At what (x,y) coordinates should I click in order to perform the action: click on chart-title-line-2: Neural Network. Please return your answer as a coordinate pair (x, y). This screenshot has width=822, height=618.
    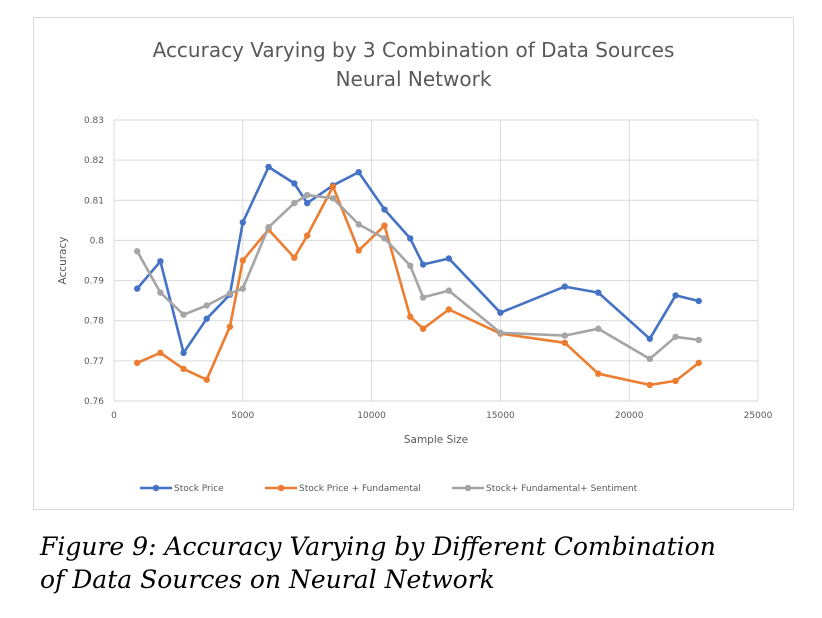
    Looking at the image, I should click on (413, 79).